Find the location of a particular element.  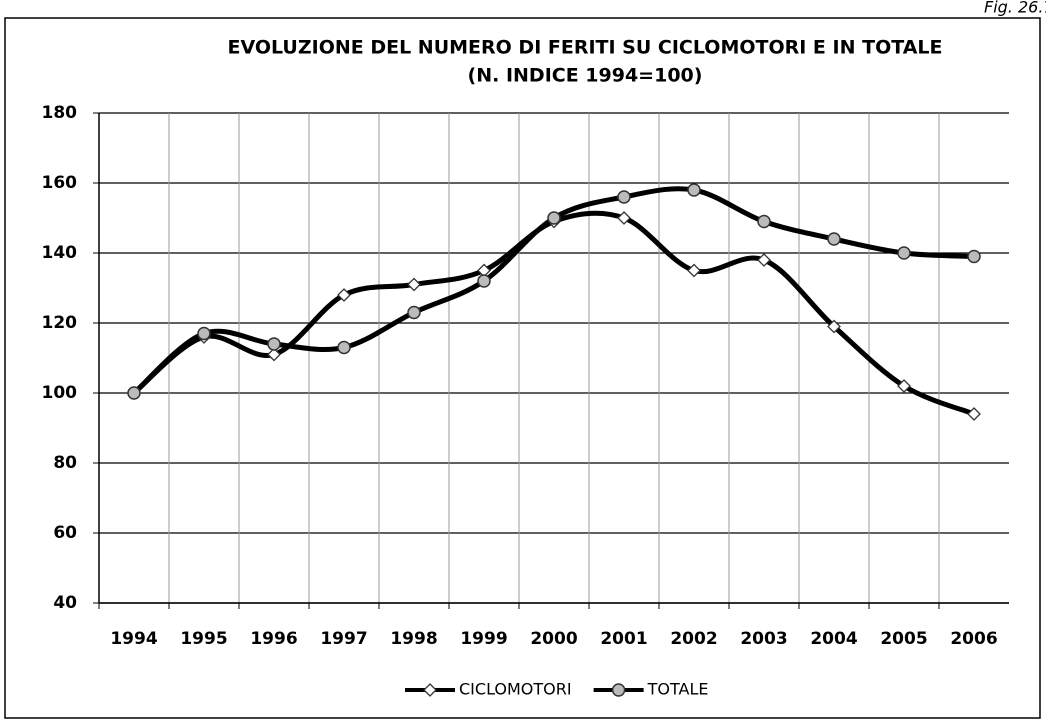

y-tick-label: 100 is located at coordinates (60, 393).